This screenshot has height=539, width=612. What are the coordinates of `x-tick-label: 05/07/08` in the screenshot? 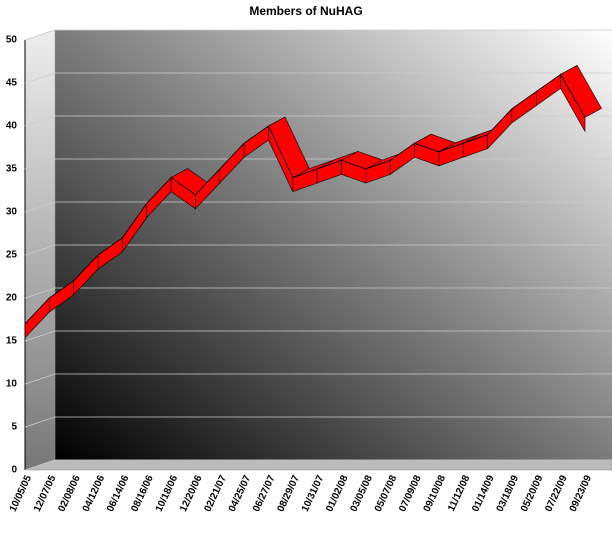 It's located at (386, 493).